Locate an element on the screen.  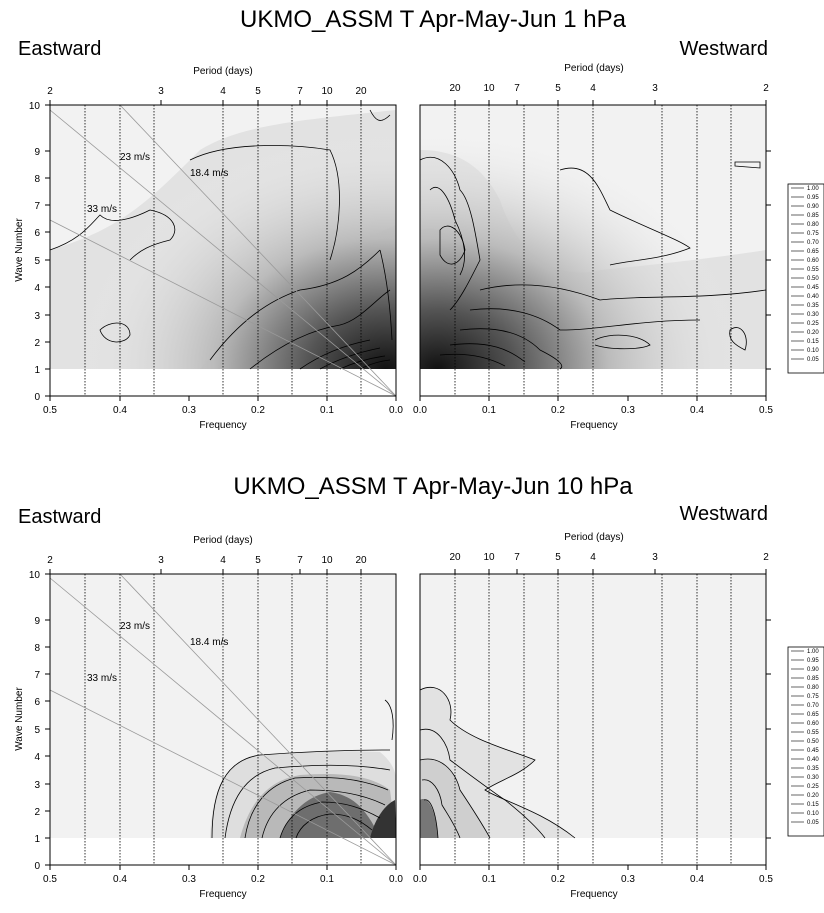
y-tick-6: 6 is located at coordinates (37, 702).